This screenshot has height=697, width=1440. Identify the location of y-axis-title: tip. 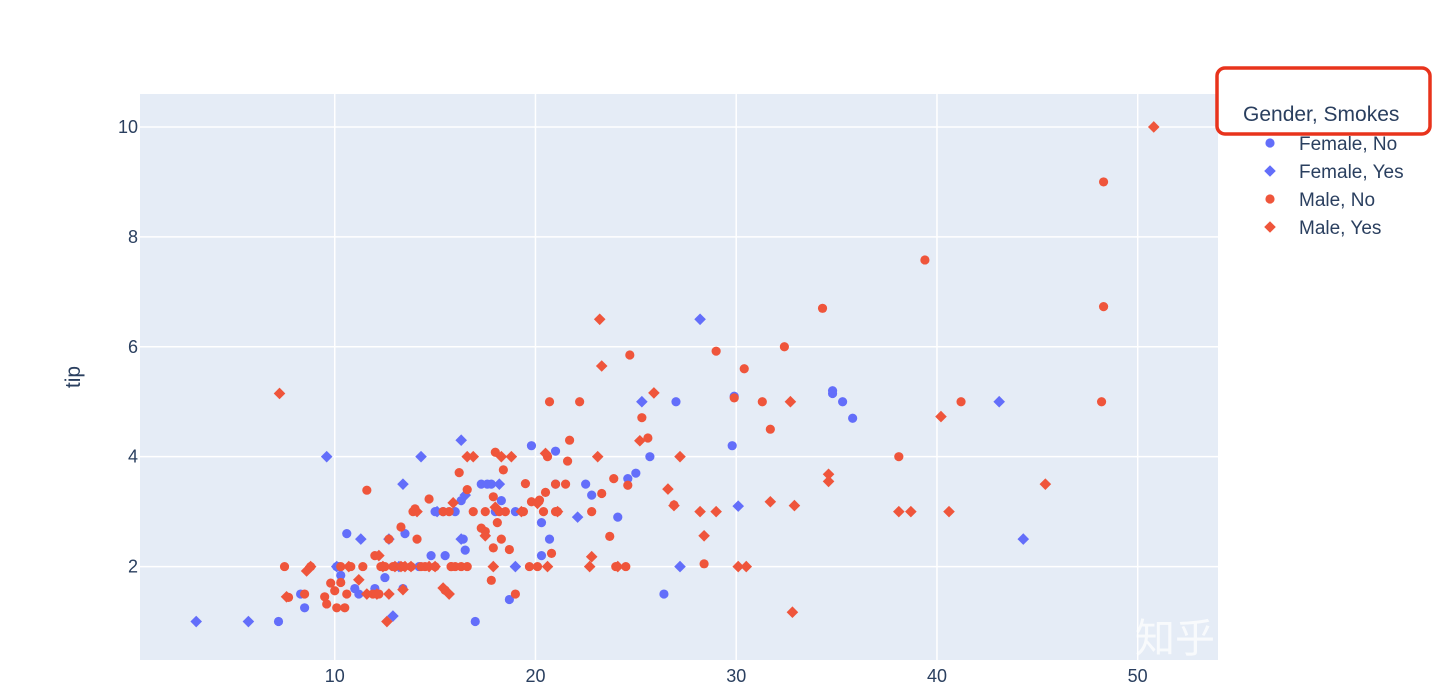
(73, 377).